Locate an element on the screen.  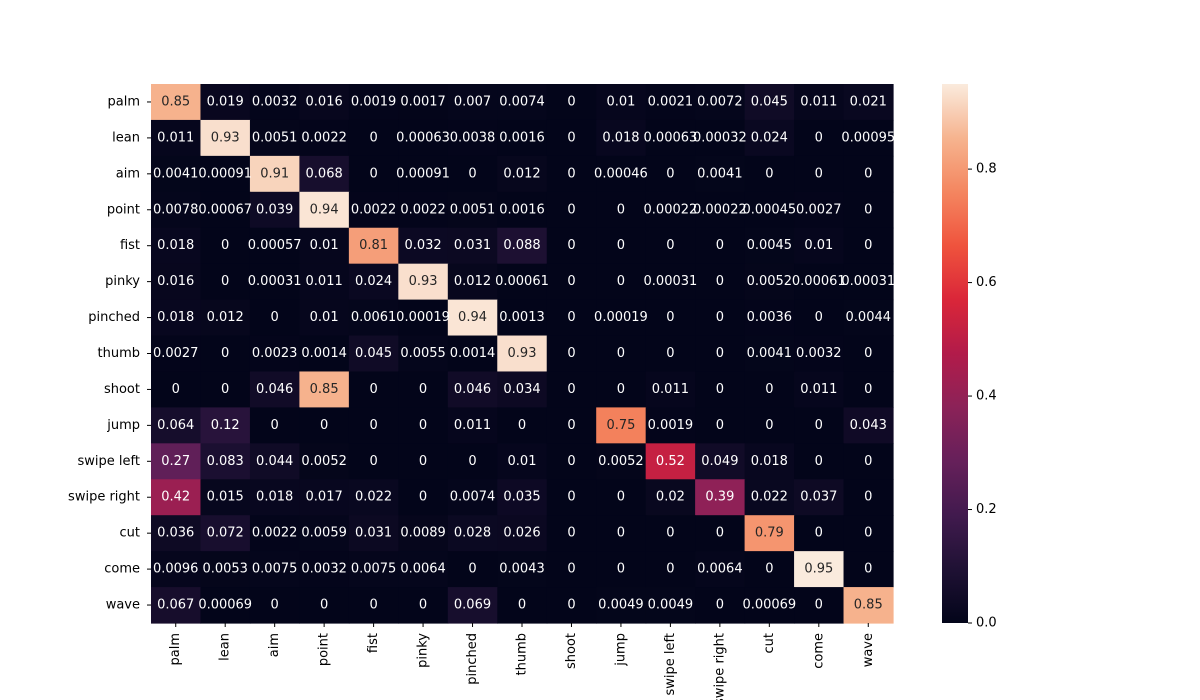
x-tick-label: aim is located at coordinates (274, 645).